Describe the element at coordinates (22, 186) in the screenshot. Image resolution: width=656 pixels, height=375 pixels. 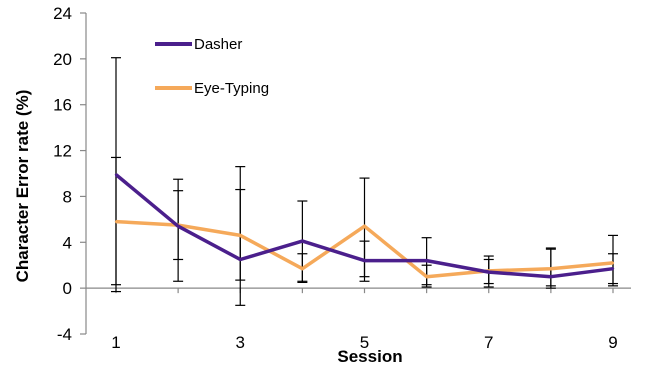
I see `y-axis-title: Character Error rate (%)` at that location.